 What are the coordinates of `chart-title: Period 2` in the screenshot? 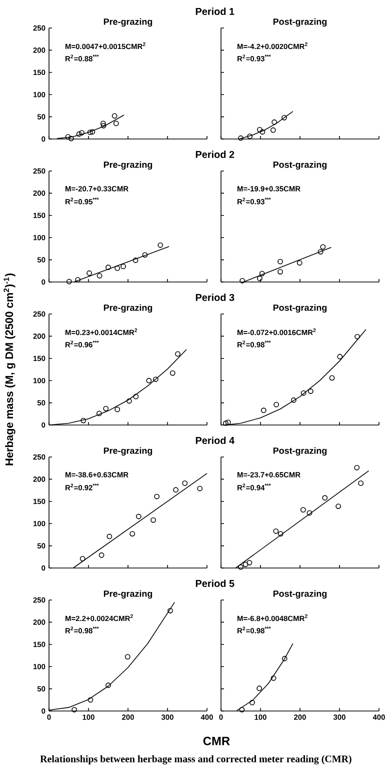 It's located at (215, 154).